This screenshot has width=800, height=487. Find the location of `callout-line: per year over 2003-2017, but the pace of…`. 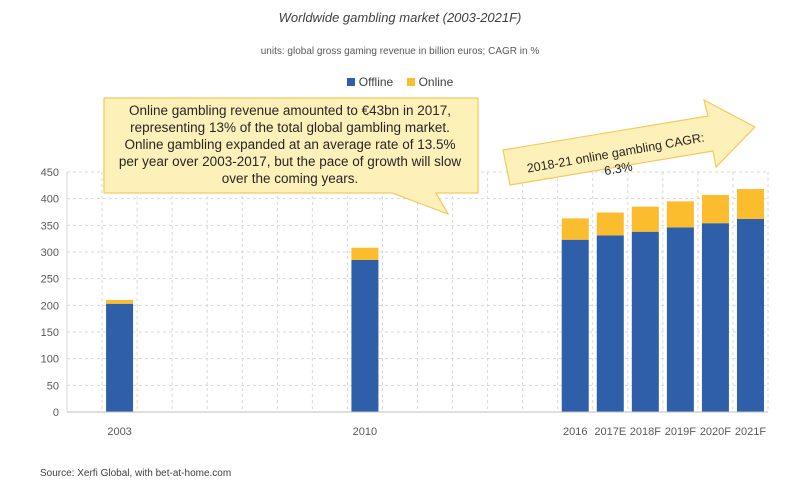

callout-line: per year over 2003-2017, but the pace of… is located at coordinates (290, 161).